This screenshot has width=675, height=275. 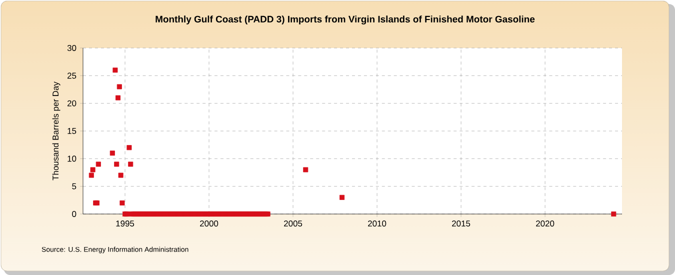 I want to click on y-axis-title: Thousand Barrels per Day, so click(x=56, y=131).